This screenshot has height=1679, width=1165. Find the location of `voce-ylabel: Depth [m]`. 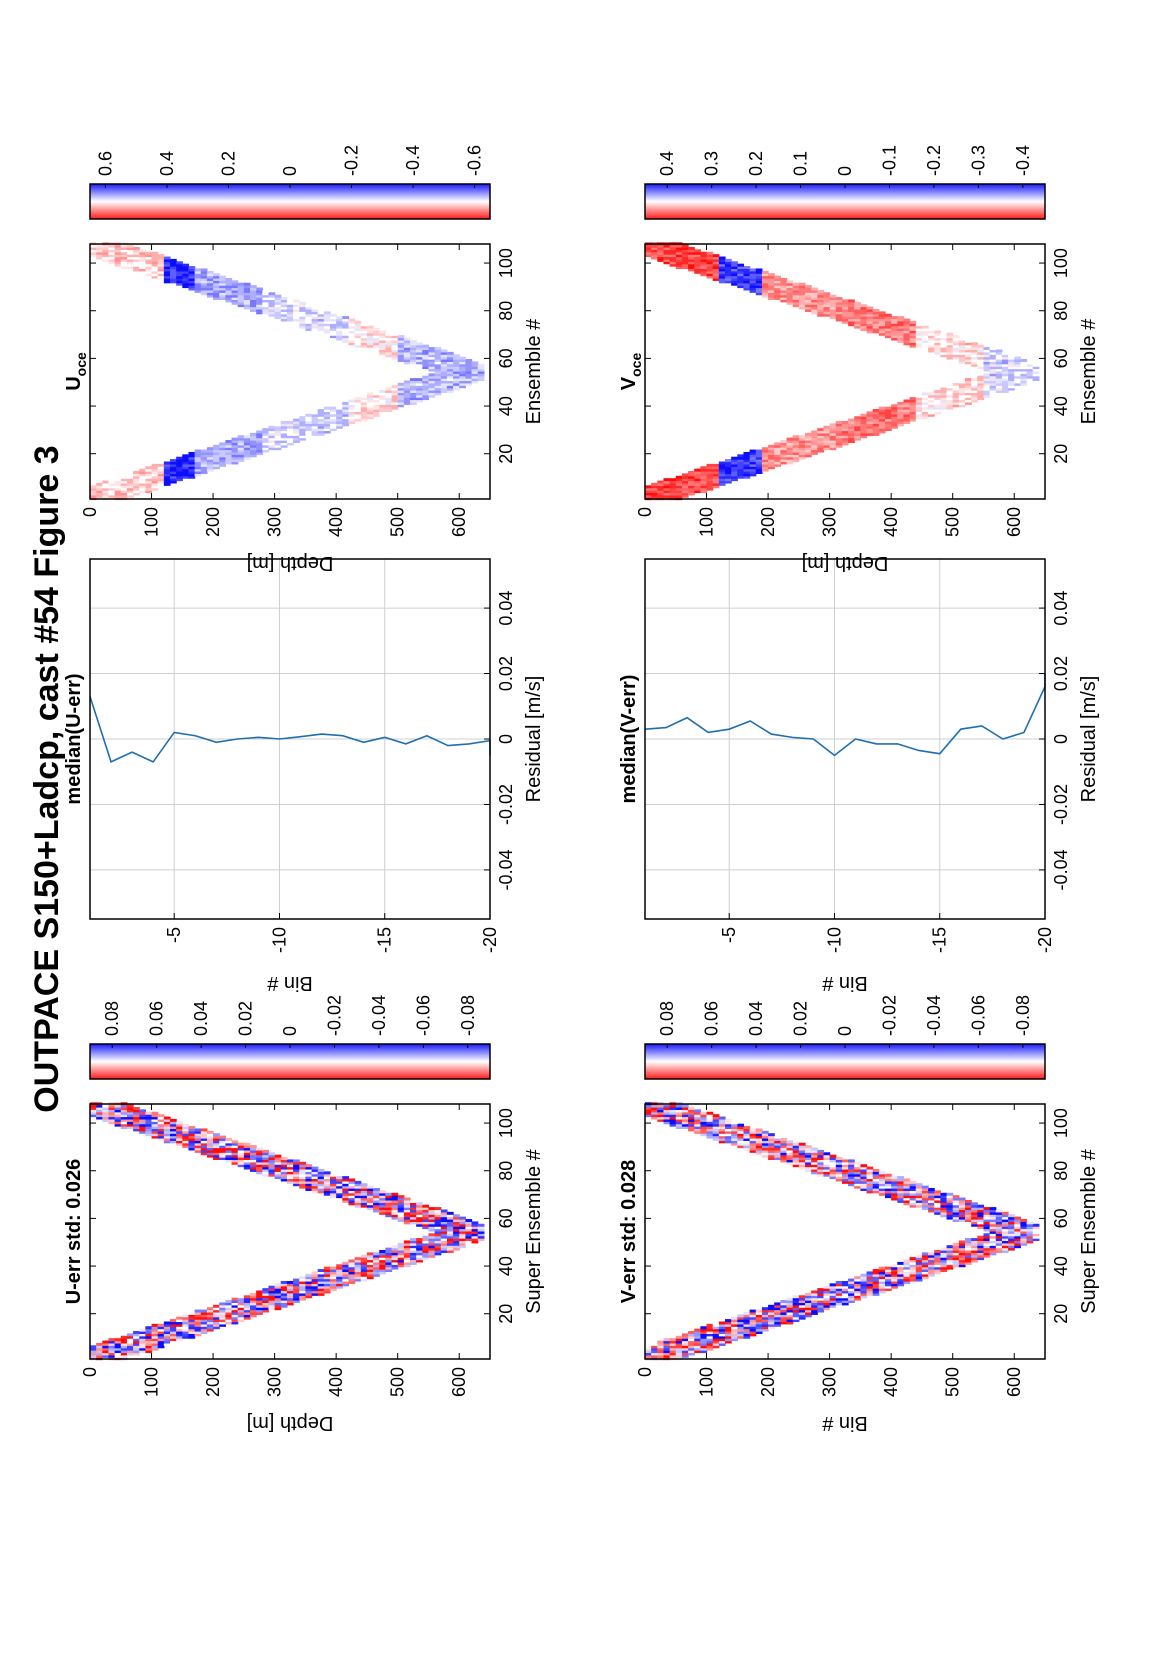

voce-ylabel: Depth [m] is located at coordinates (845, 563).